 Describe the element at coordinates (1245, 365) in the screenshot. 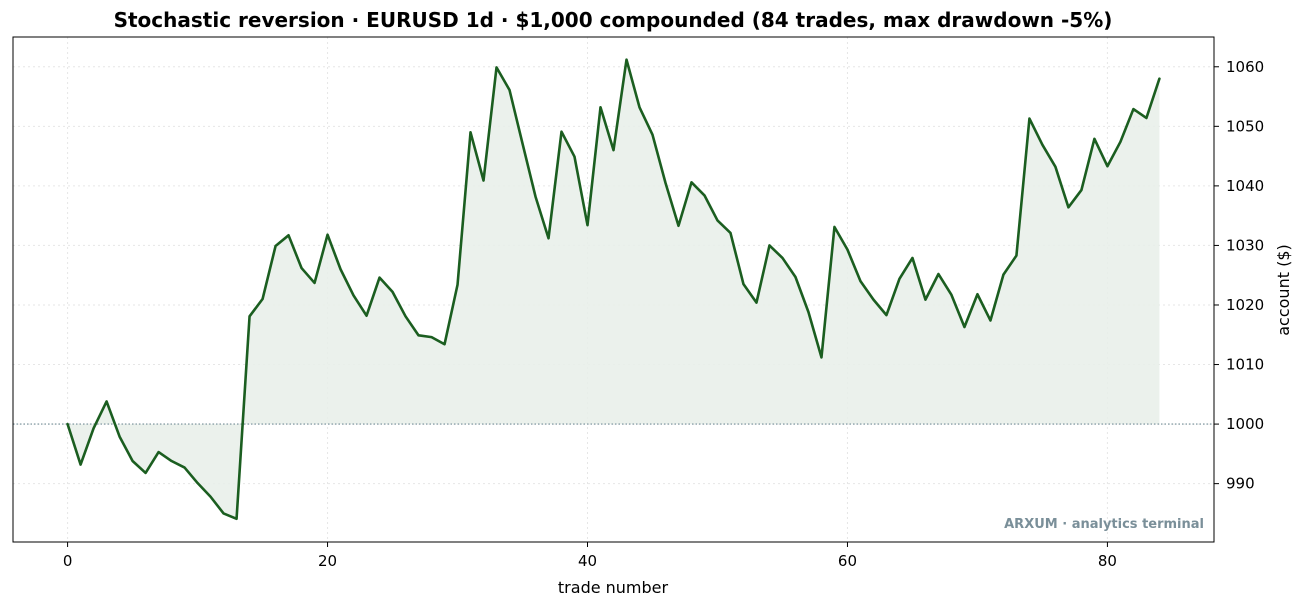

I see `y-tick-label: 1010` at that location.